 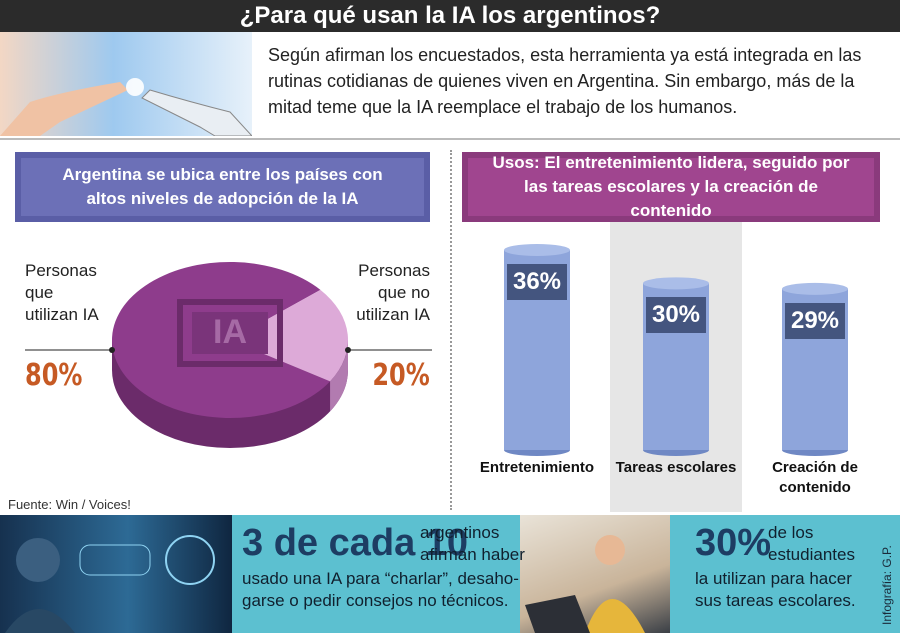 I want to click on callout-line: la utilizan para hacer, so click(x=773, y=578).